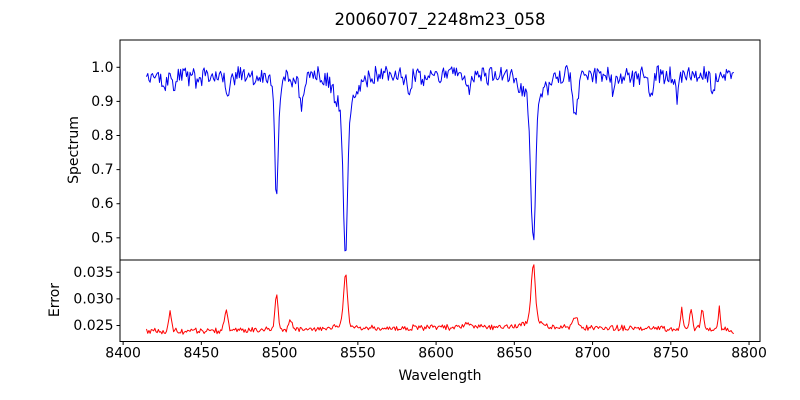  Describe the element at coordinates (280, 354) in the screenshot. I see `x-tick-label: 8500` at that location.